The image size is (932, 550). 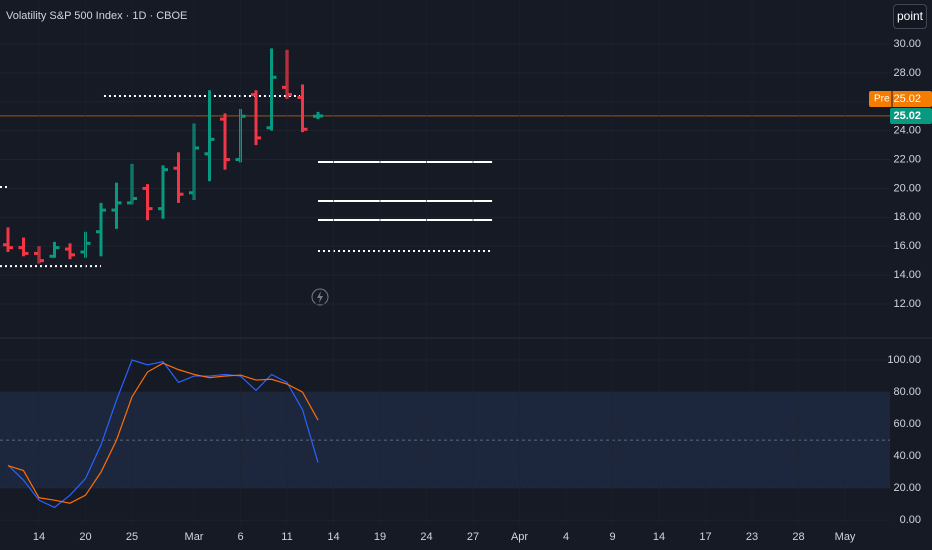 What do you see at coordinates (566, 537) in the screenshot?
I see `x-tick-label: 4` at bounding box center [566, 537].